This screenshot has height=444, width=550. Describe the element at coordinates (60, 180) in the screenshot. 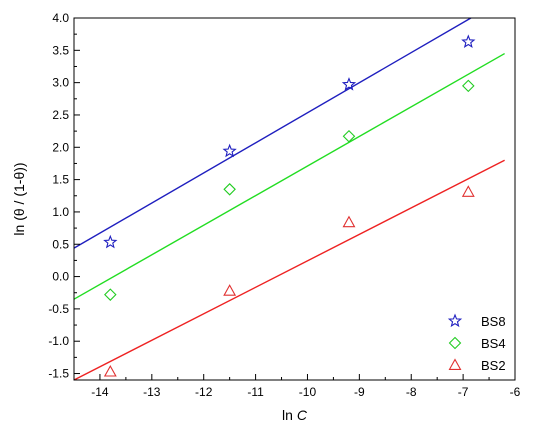

I see `y-tick-label: 1.5` at that location.